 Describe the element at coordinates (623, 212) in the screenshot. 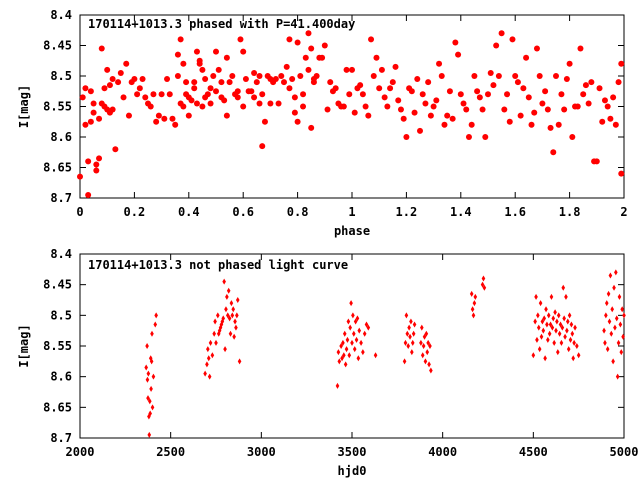

I see `x-tick-label: 2` at that location.